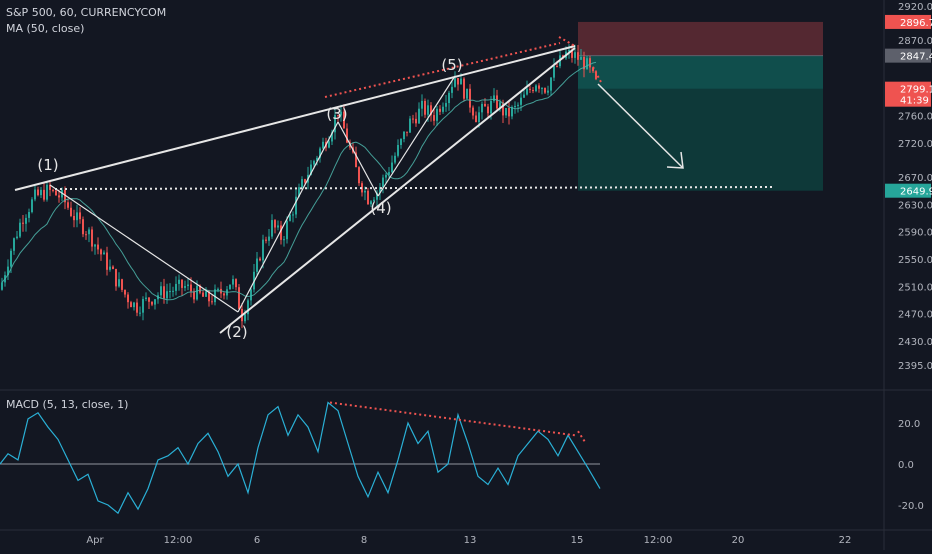  What do you see at coordinates (675, 160) in the screenshot?
I see `projection-arrow-head` at bounding box center [675, 160].